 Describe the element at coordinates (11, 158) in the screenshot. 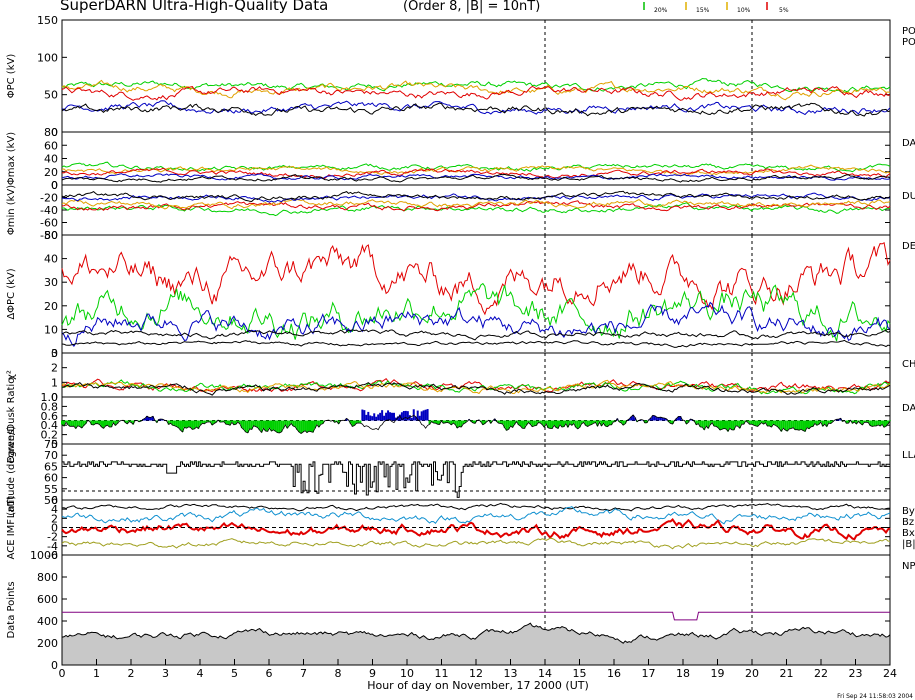

I see `y-axis-label: Φmax (kV)` at that location.